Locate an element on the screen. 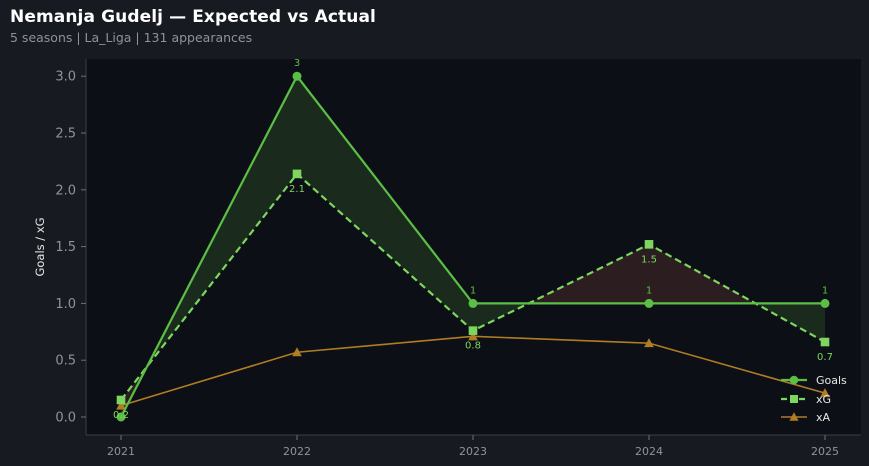 Image resolution: width=869 pixels, height=466 pixels. y-tick-label: 1.5 is located at coordinates (65, 247).